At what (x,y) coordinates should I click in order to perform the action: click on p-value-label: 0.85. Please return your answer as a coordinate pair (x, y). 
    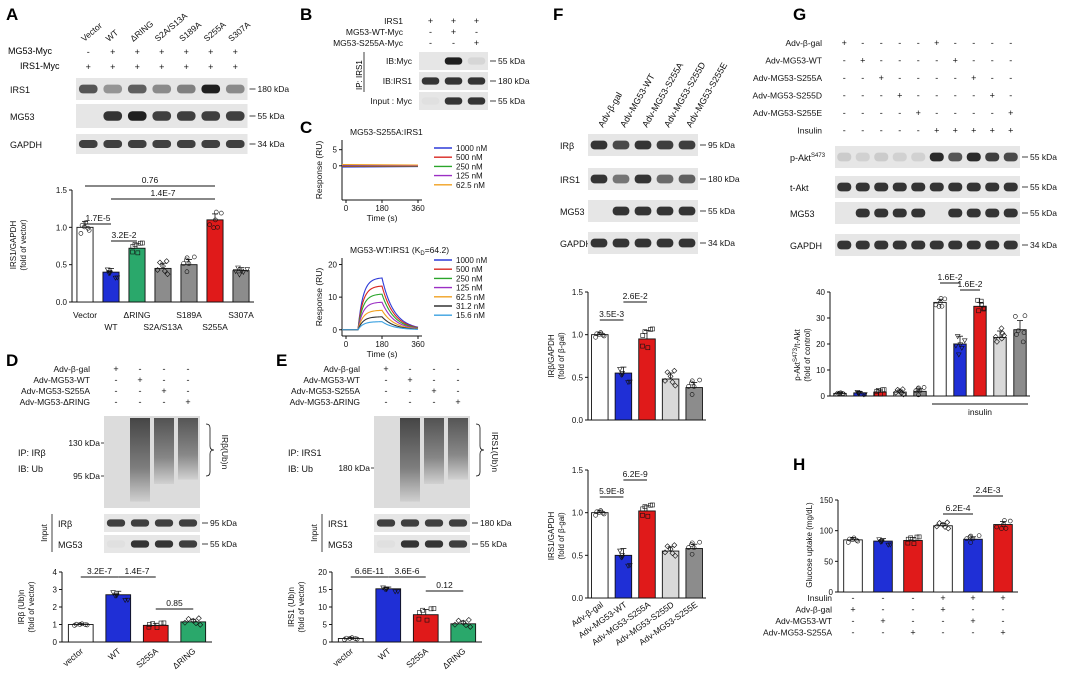
    Looking at the image, I should click on (174, 603).